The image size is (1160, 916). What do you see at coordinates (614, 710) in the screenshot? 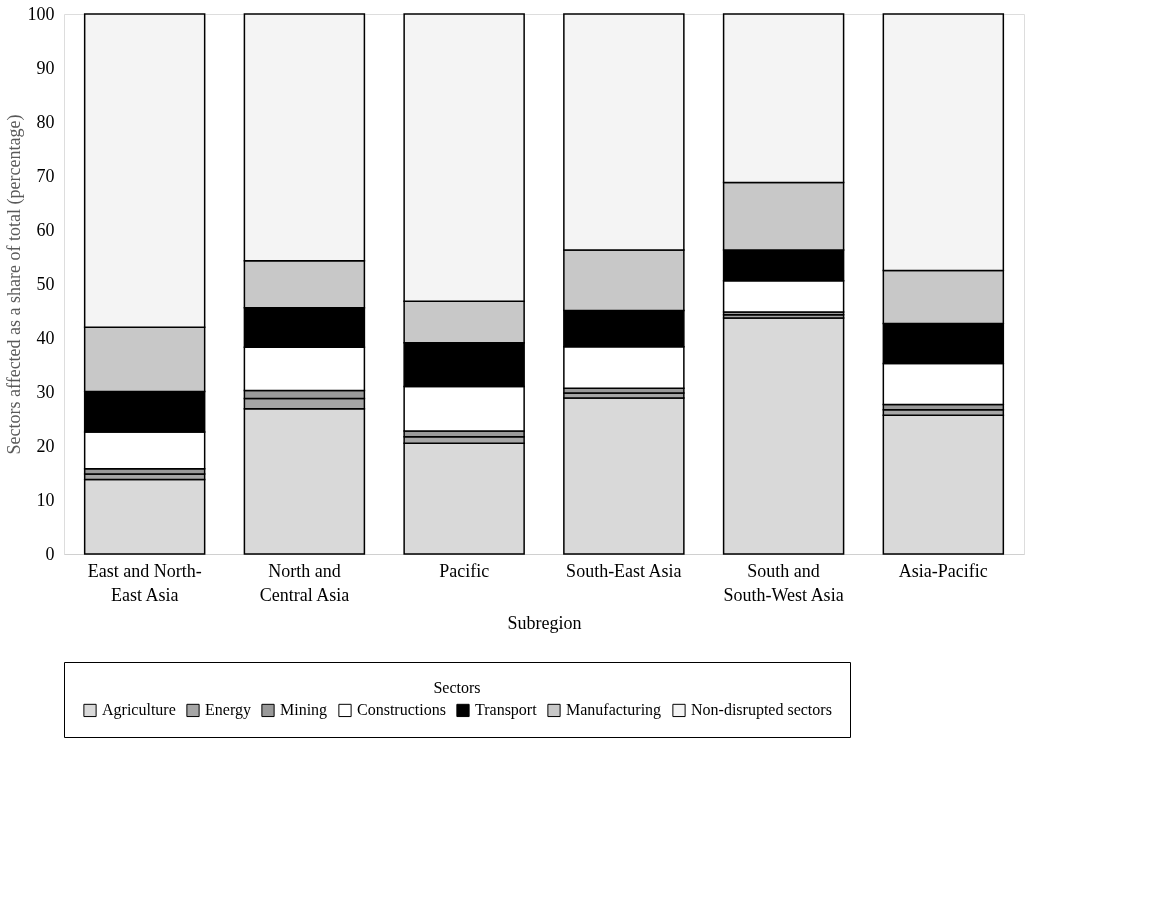
I see `legend-label: Manufacturing` at bounding box center [614, 710].